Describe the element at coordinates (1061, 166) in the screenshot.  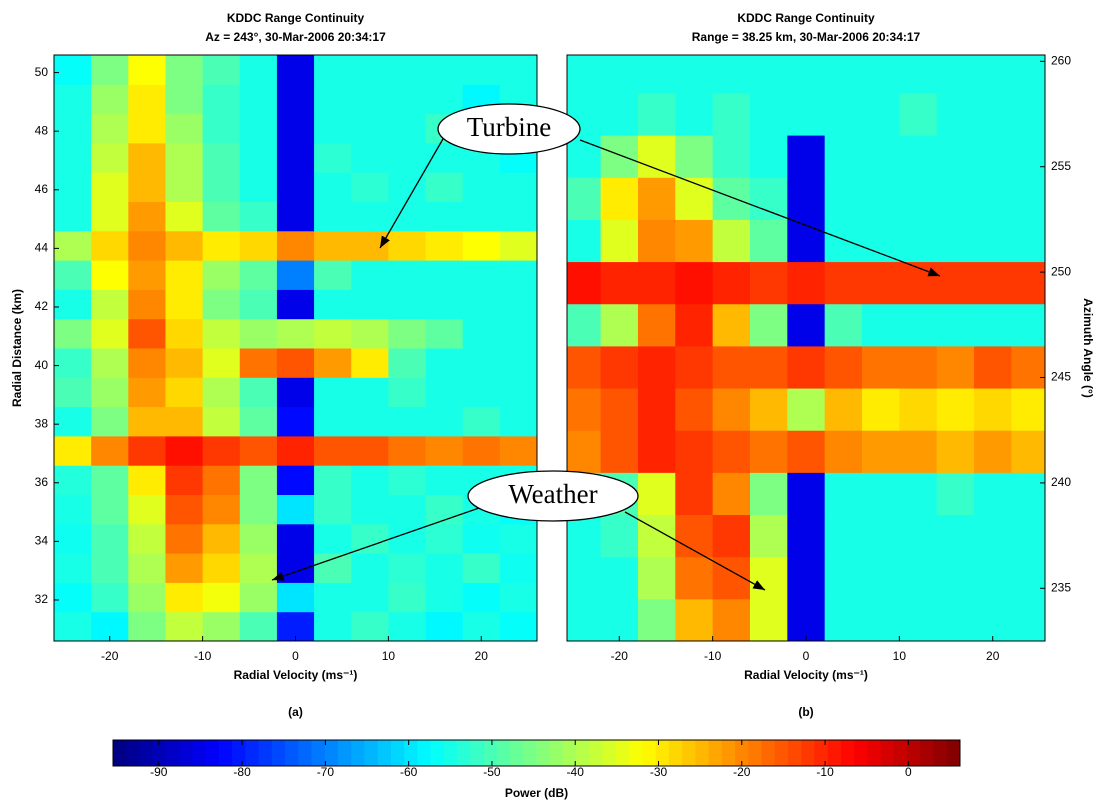
I see `y-tick-label: 255` at that location.